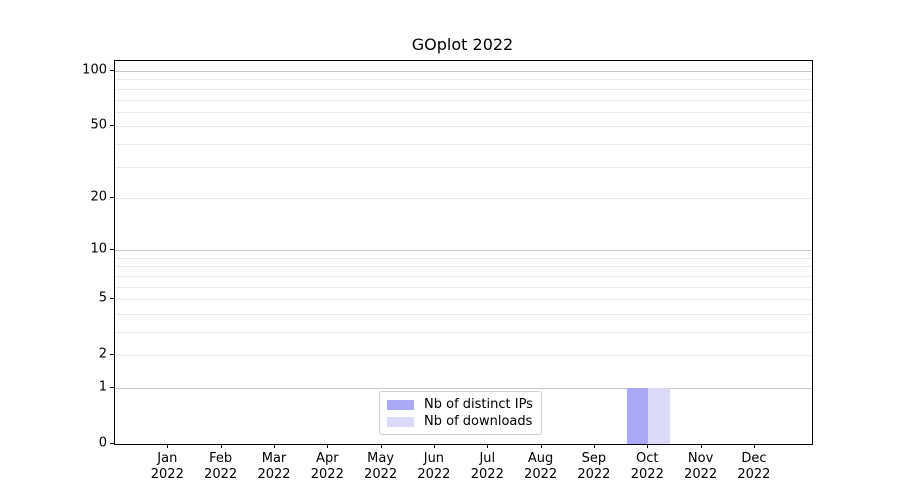 Image resolution: width=900 pixels, height=500 pixels. I want to click on x-axis-tick-label: Sep 2022, so click(594, 467).